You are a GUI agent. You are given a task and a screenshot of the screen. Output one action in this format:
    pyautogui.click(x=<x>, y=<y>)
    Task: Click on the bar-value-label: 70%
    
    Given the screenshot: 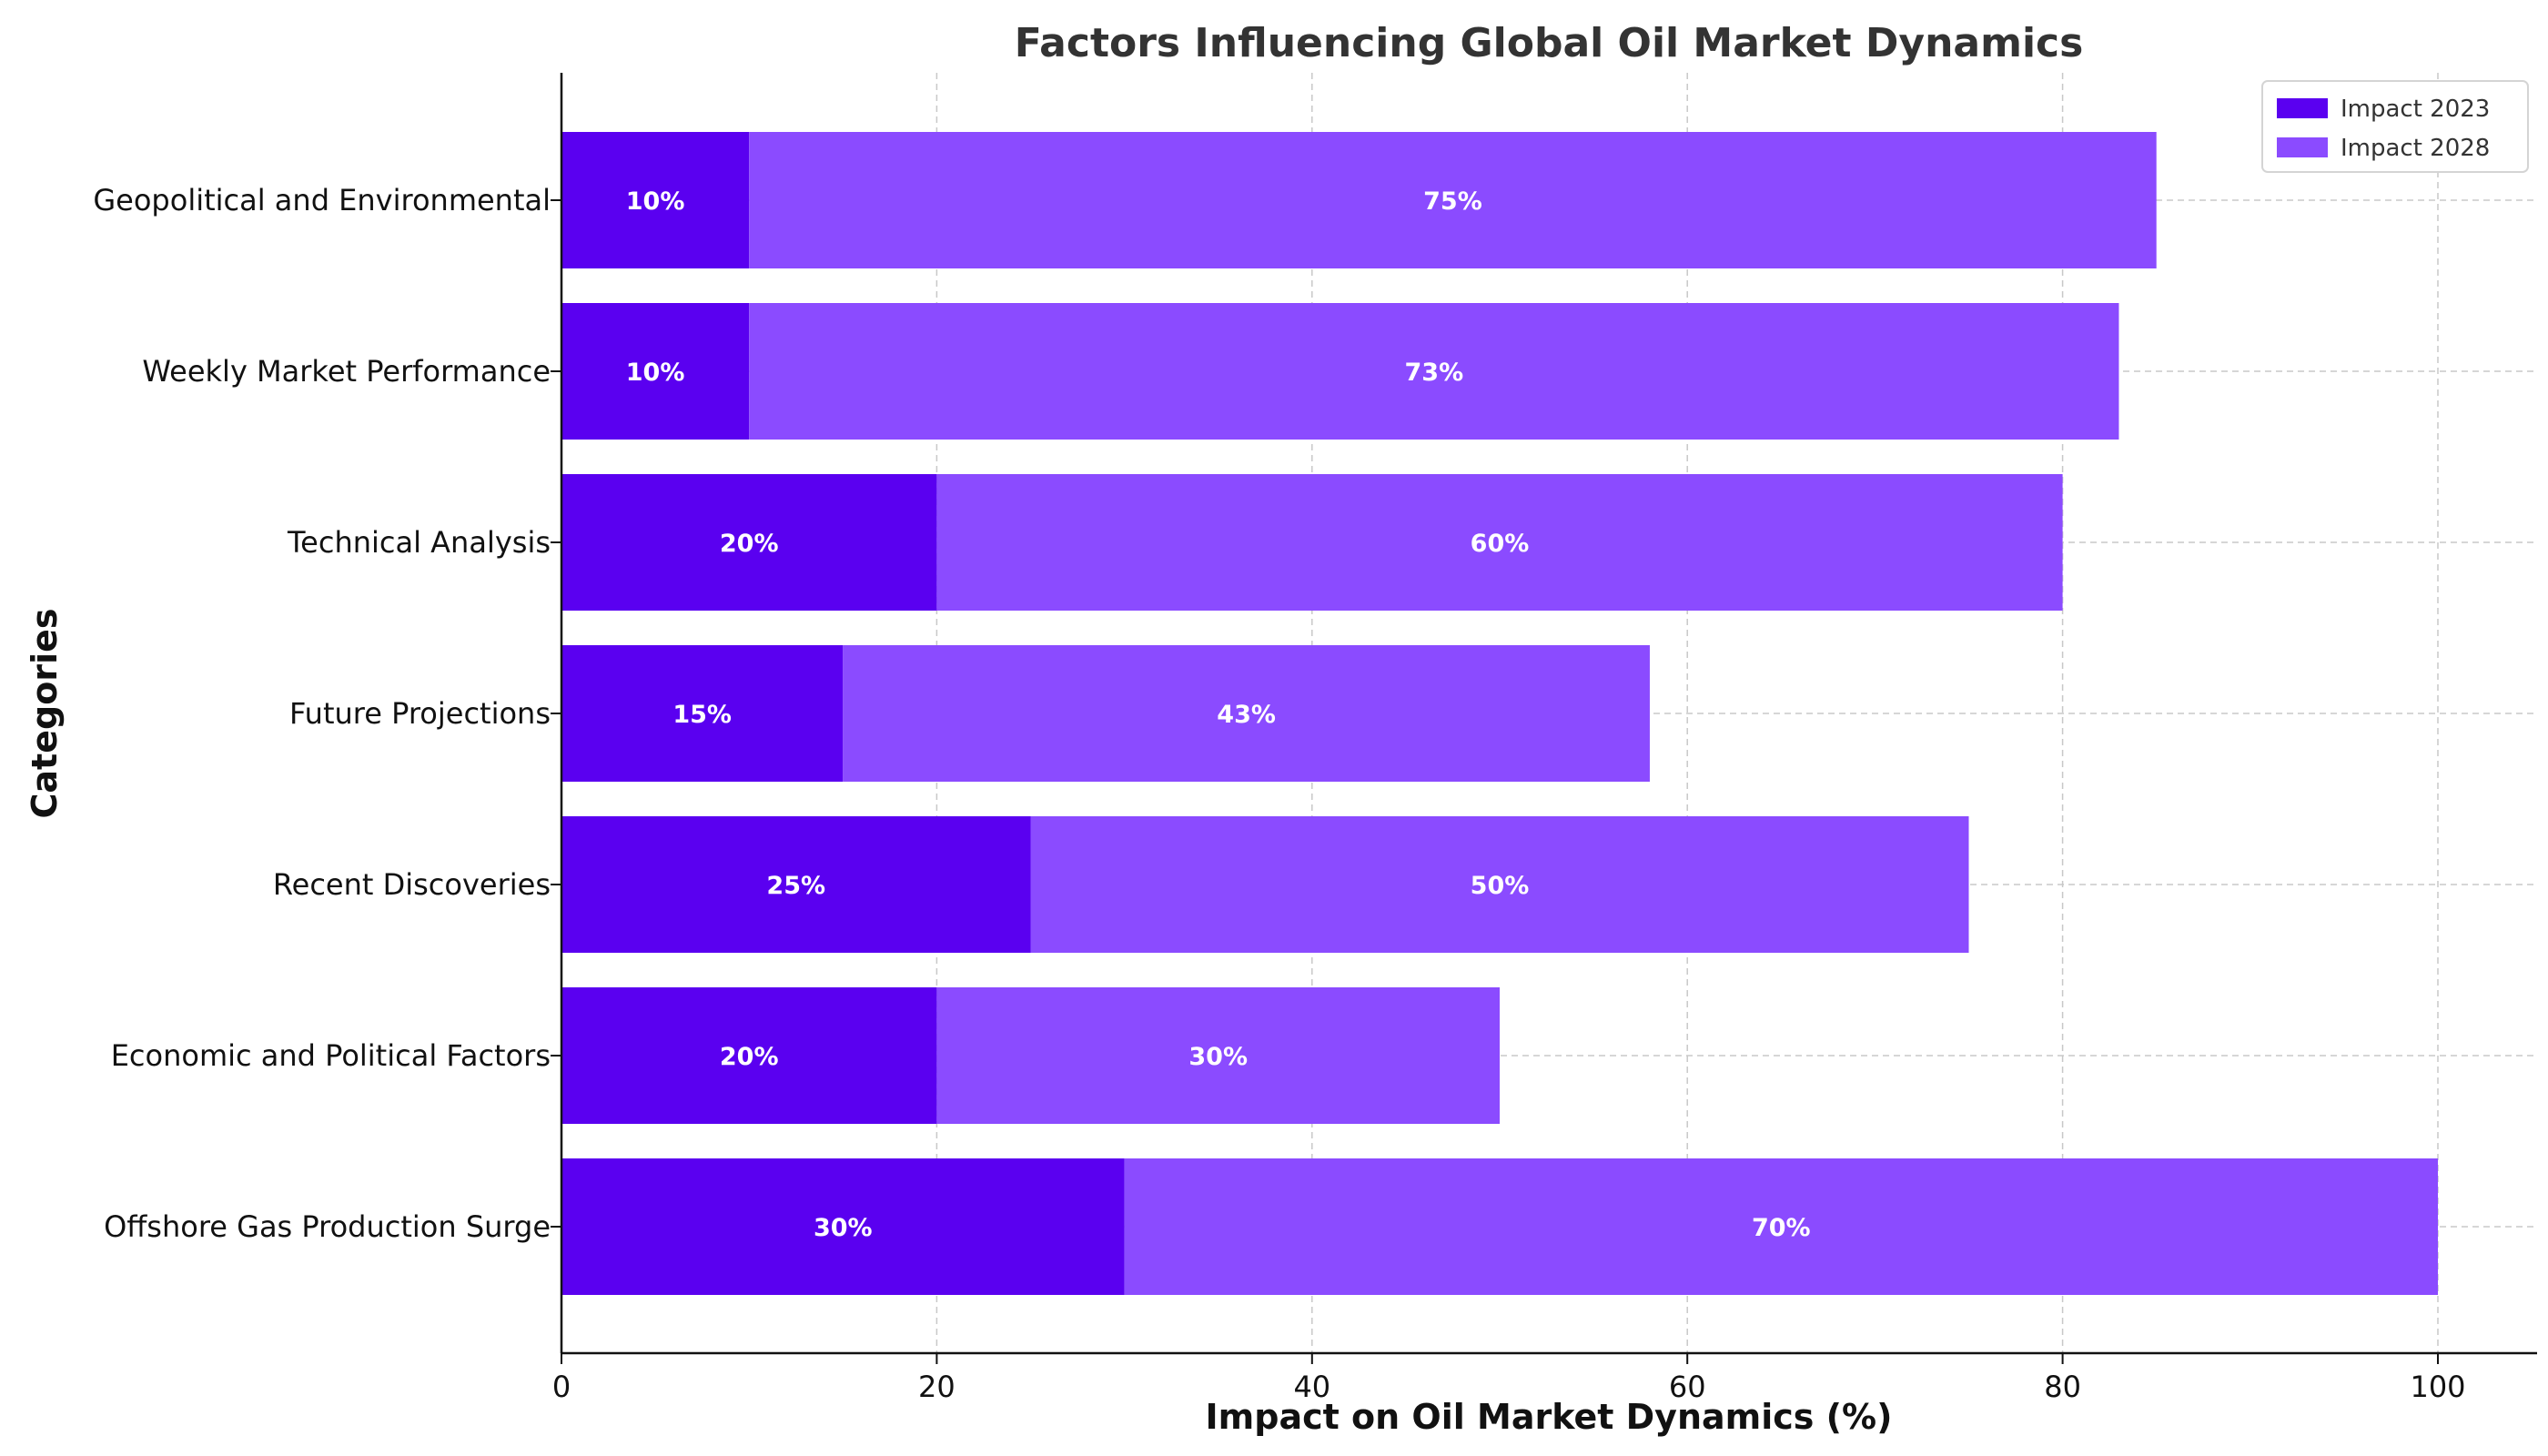 What is the action you would take?
    pyautogui.click(x=1782, y=1228)
    